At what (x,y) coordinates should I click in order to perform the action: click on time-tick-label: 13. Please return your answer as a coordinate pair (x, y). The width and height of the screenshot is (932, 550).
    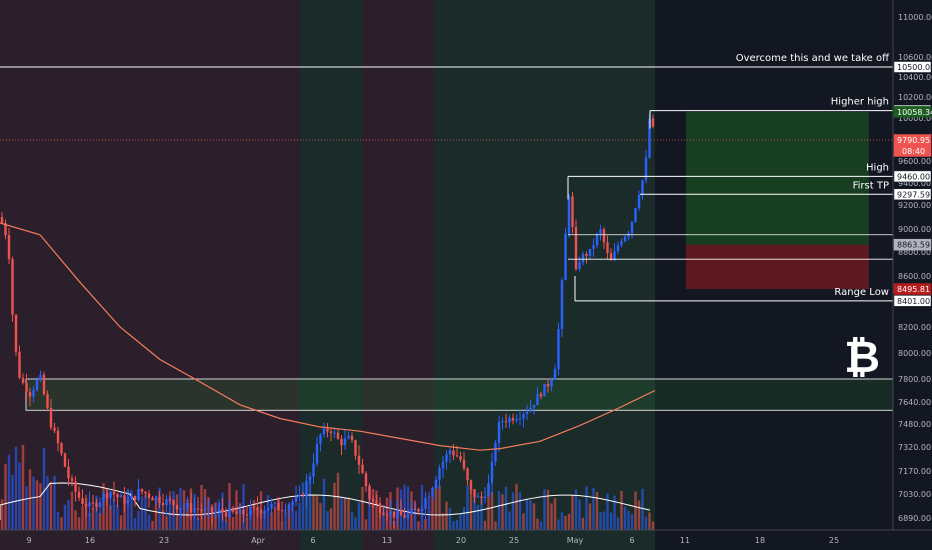
    Looking at the image, I should click on (387, 540).